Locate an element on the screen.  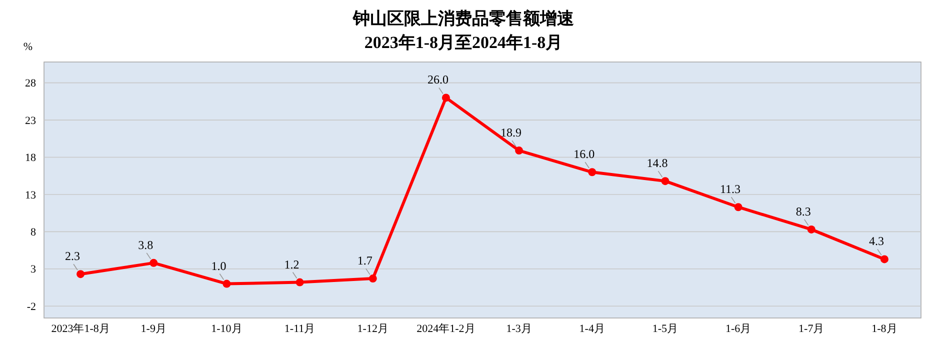
y-tick-label: 13 is located at coordinates (30, 195).